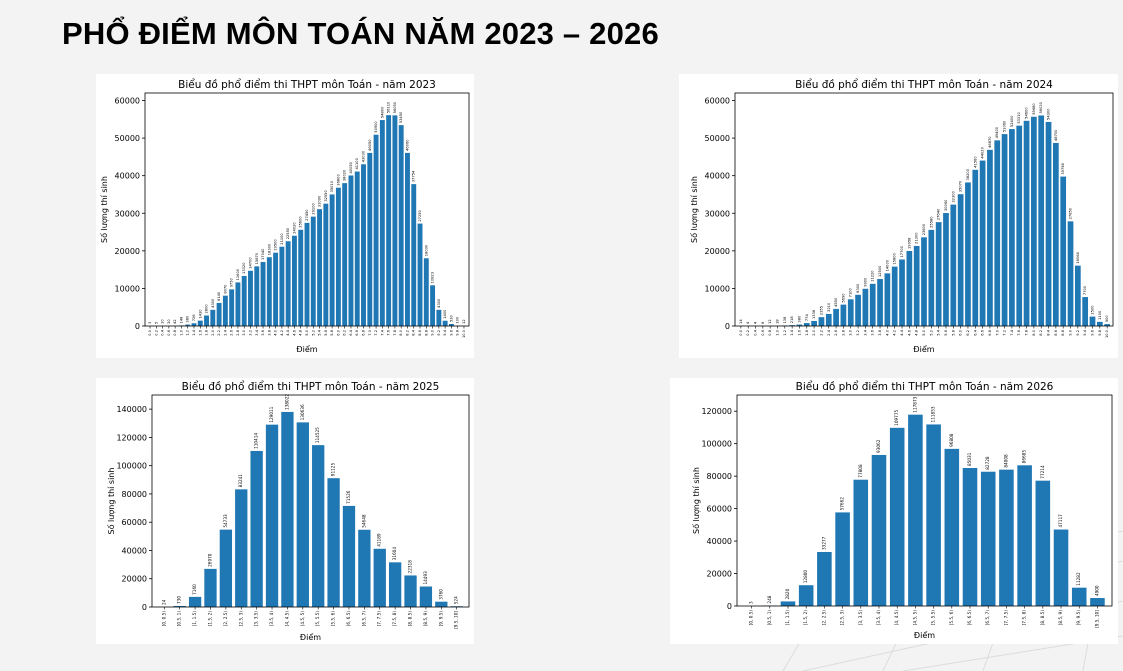  I want to click on x-tick-label: [0, 0.5), so click(163, 619).